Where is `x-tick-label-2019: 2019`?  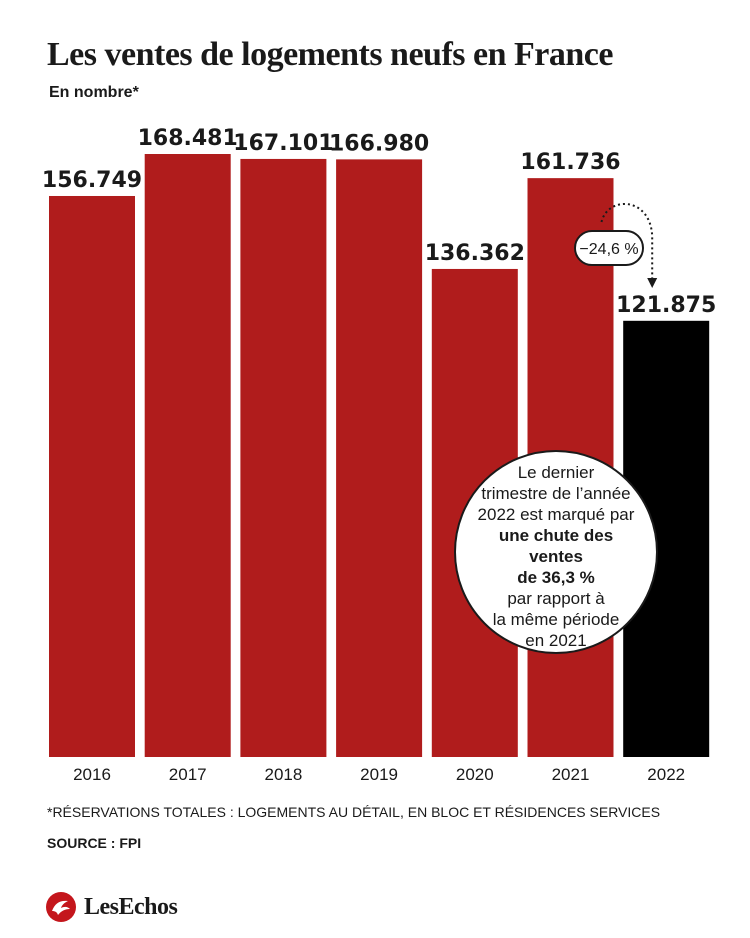
x-tick-label-2019: 2019 is located at coordinates (379, 774).